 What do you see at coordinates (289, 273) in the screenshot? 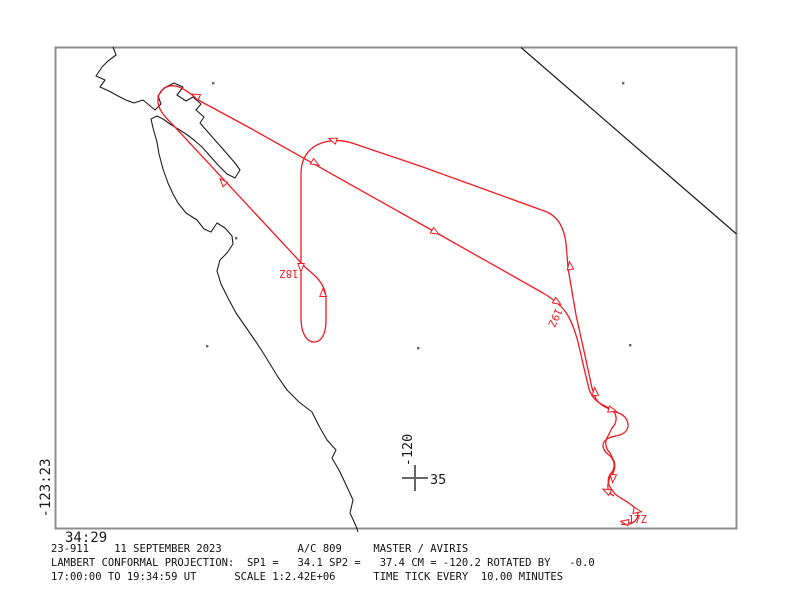
I see `track-time-label: 18Z` at bounding box center [289, 273].